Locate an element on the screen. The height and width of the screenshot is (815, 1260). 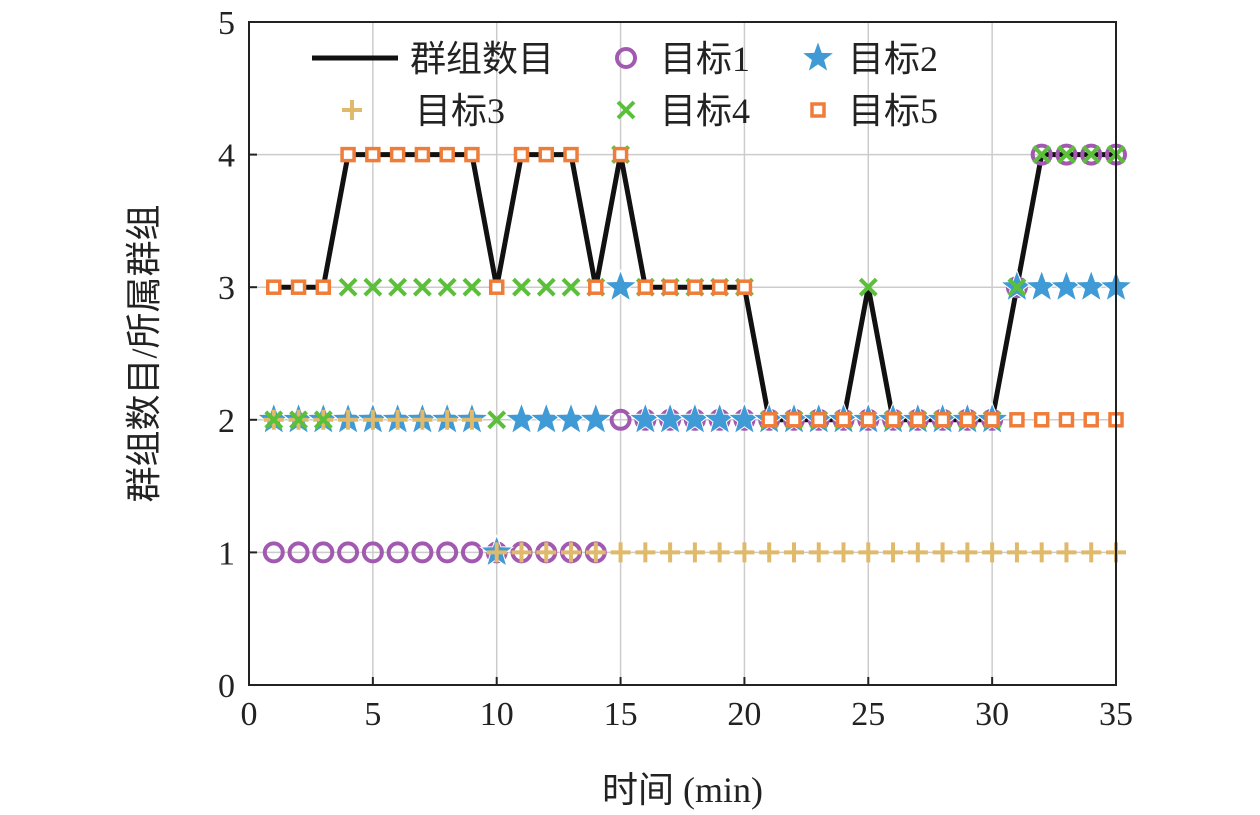
legend-label: 目标5 is located at coordinates (893, 111).